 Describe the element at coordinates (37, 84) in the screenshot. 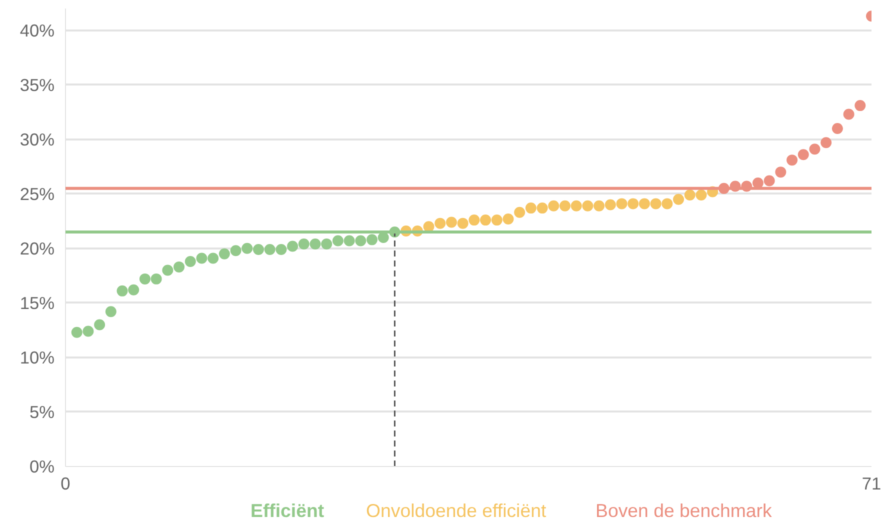

I see `y-tick-label: 35%` at that location.